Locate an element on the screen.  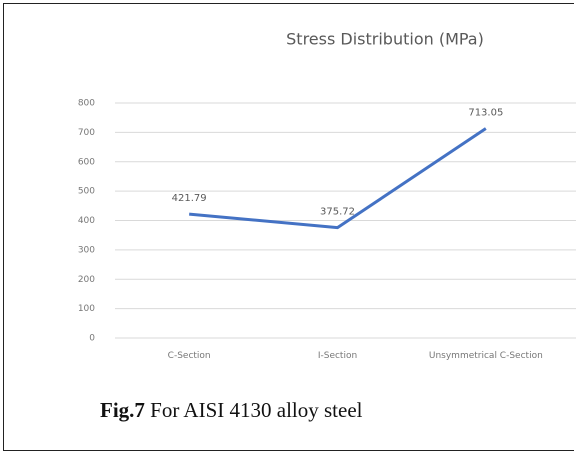
y-tick-label: 800 is located at coordinates (86, 104).